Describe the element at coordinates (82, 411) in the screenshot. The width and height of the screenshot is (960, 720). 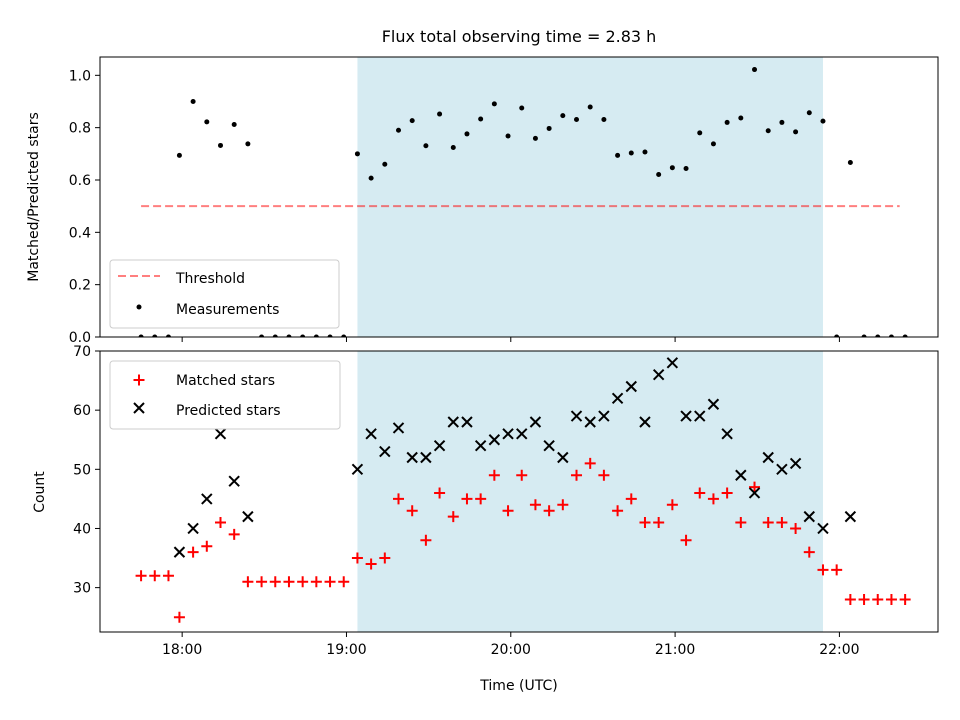
I see `y-tick-label: 60` at that location.